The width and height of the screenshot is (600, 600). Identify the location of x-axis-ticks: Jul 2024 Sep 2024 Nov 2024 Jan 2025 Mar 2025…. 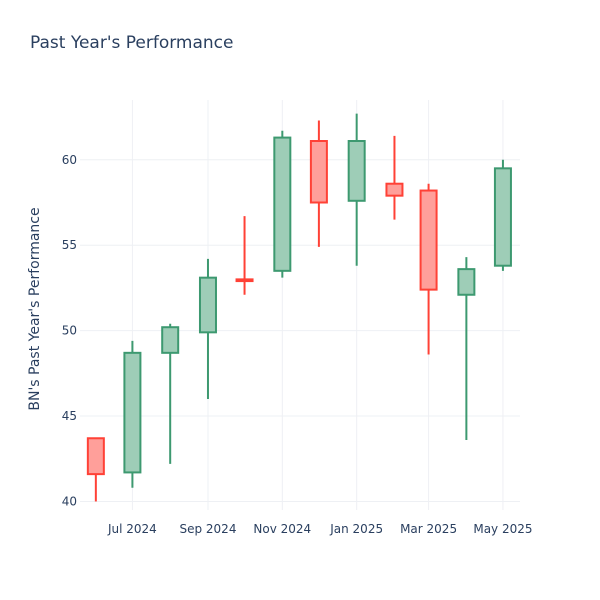
(320, 529).